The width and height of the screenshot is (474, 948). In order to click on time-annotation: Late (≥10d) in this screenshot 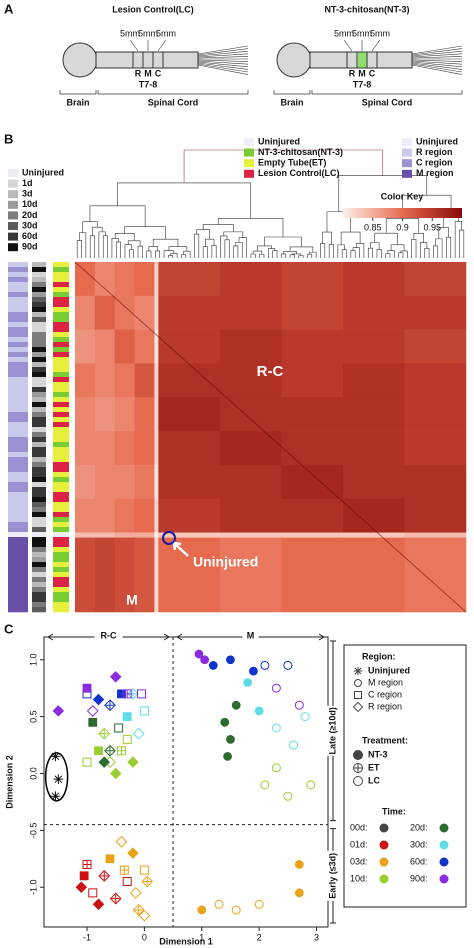, I will do `click(332, 730)`.